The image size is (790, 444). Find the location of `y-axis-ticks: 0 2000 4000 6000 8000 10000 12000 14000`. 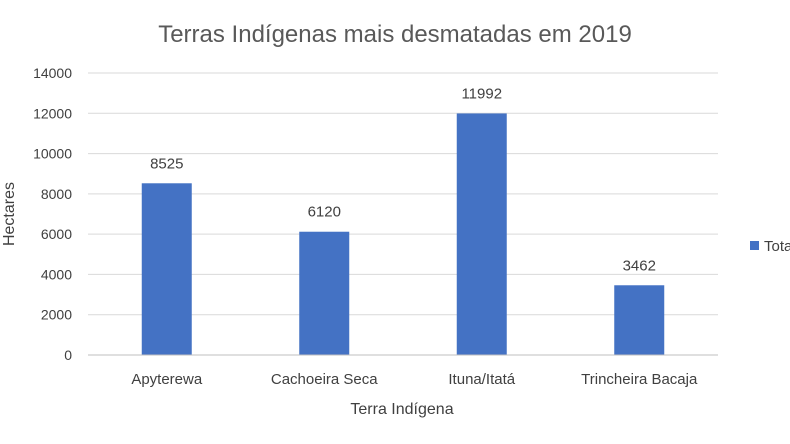

y-axis-ticks: 0 2000 4000 6000 8000 10000 12000 14000 is located at coordinates (52, 214).